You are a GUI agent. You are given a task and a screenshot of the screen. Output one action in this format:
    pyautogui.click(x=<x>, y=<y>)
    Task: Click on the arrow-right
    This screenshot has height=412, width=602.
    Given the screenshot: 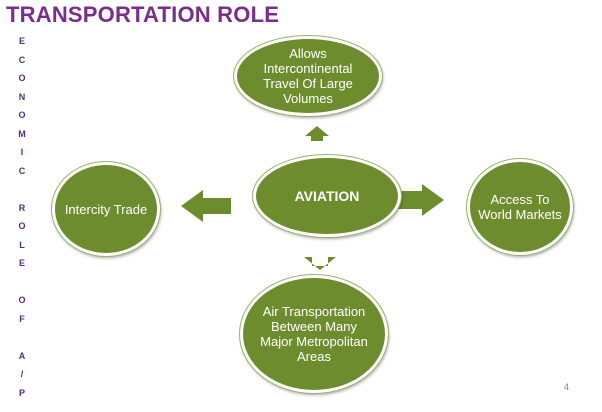 What is the action you would take?
    pyautogui.click(x=420, y=200)
    